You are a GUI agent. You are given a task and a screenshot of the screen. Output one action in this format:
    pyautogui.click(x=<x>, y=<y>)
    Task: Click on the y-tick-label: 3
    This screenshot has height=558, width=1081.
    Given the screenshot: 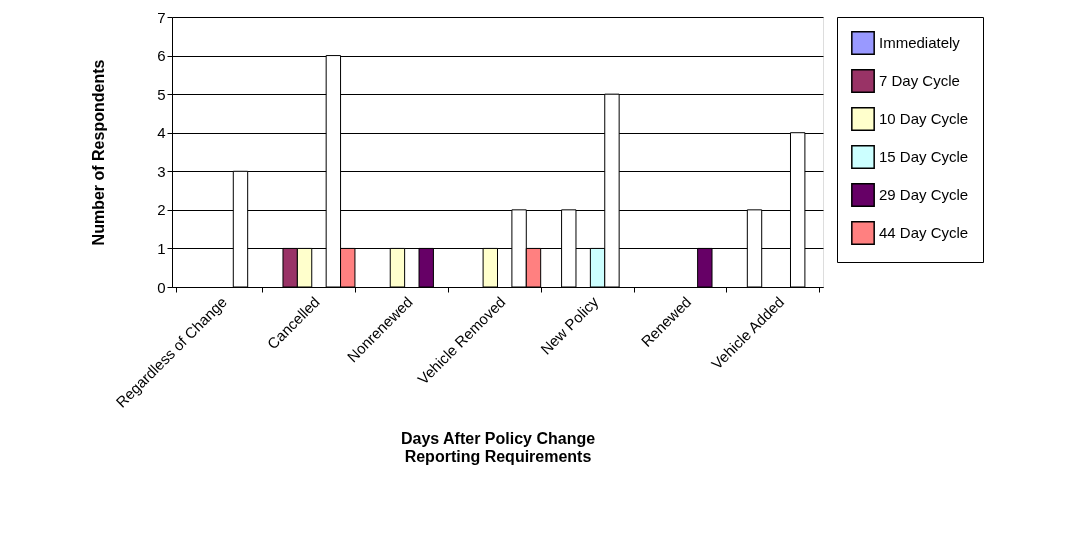 What is the action you would take?
    pyautogui.click(x=161, y=171)
    